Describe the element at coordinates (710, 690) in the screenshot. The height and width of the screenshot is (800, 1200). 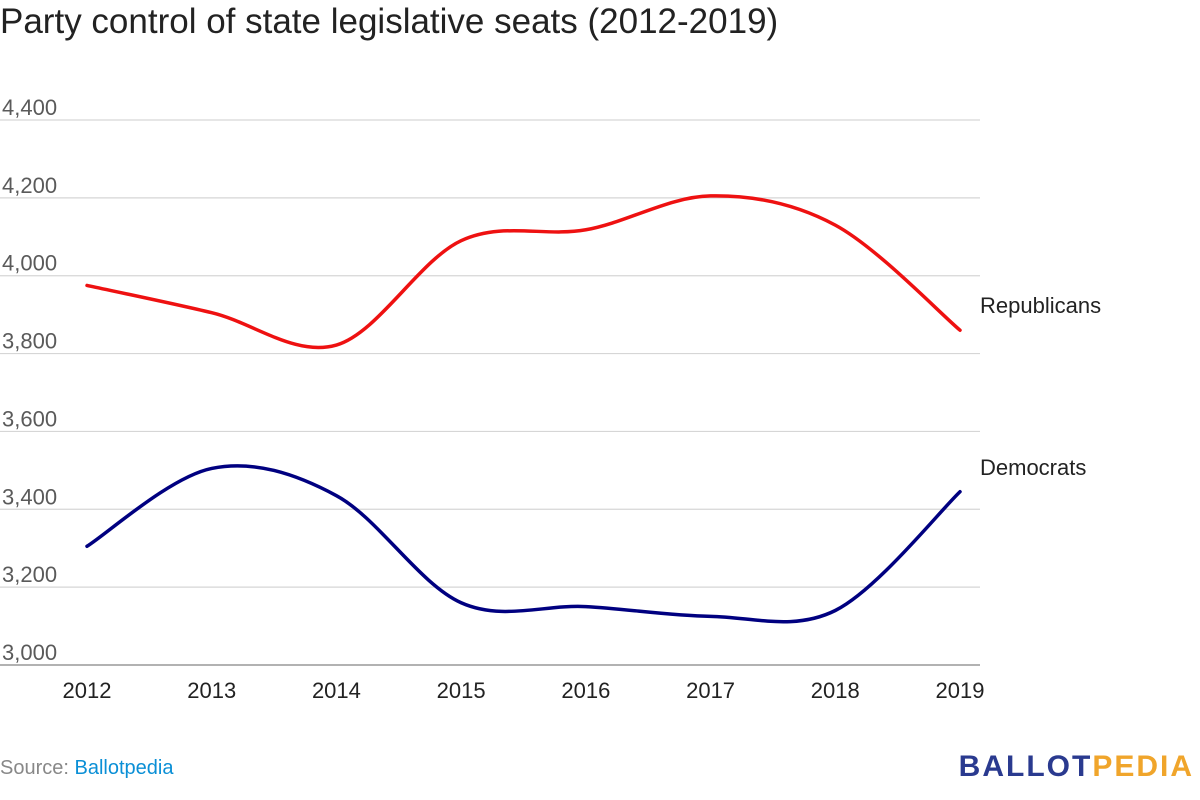
I see `x-tick-label: 2017` at that location.